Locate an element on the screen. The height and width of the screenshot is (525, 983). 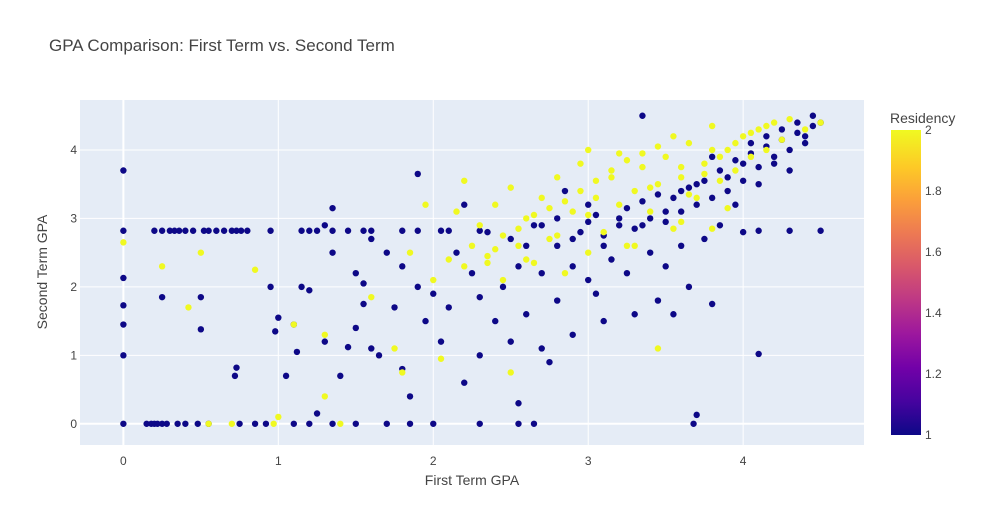
y-tick-label: 2 is located at coordinates (73, 287).